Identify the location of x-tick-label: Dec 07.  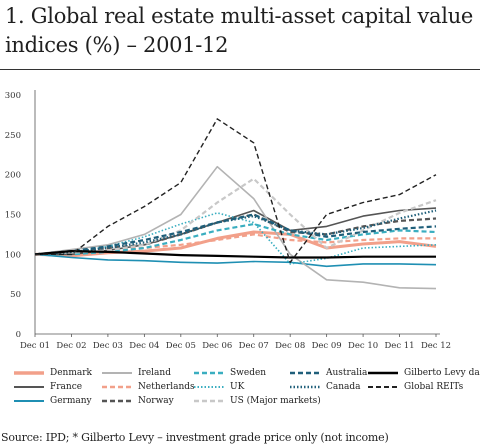
(254, 346).